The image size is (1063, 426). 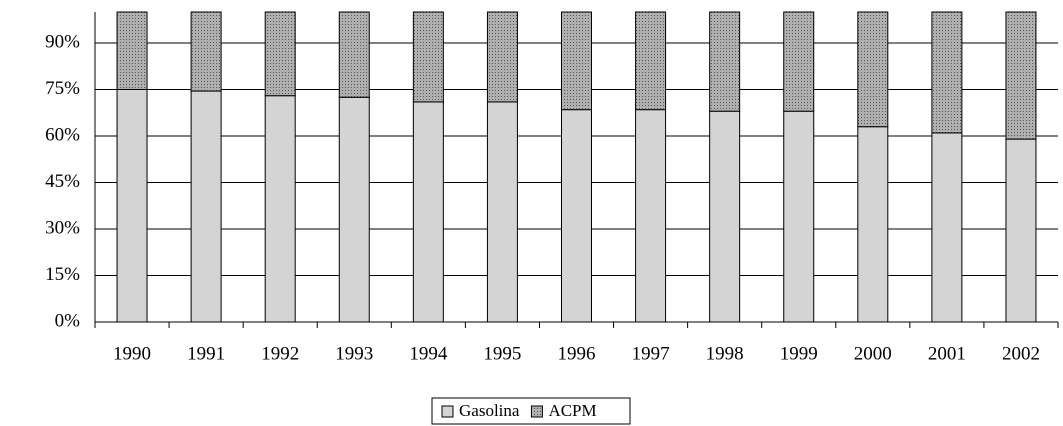 I want to click on x-tick-label: 1995, so click(x=502, y=353).